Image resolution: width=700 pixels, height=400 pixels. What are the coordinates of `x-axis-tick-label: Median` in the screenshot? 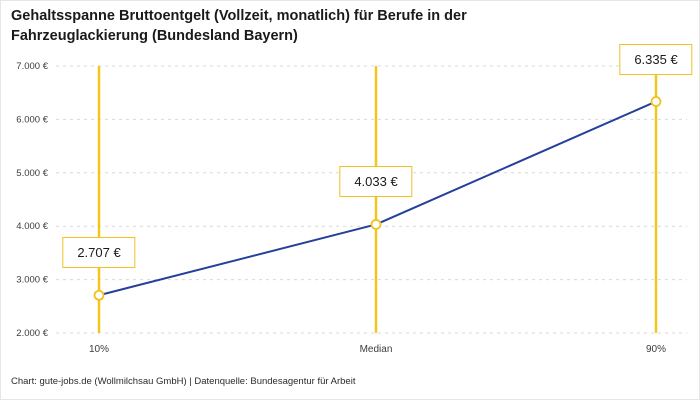 It's located at (376, 349).